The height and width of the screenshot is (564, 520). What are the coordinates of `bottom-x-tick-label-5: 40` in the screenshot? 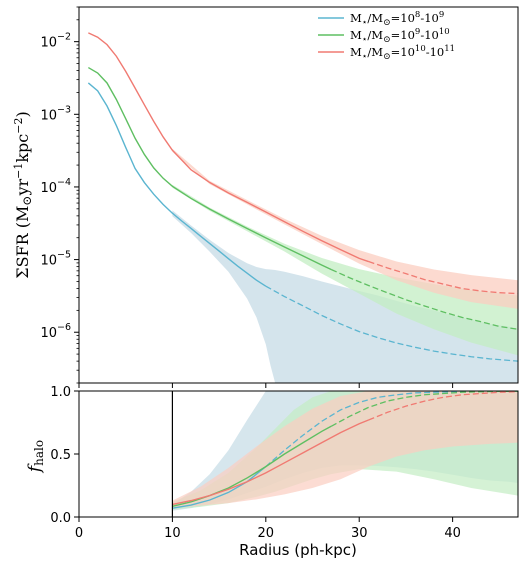 It's located at (452, 533).